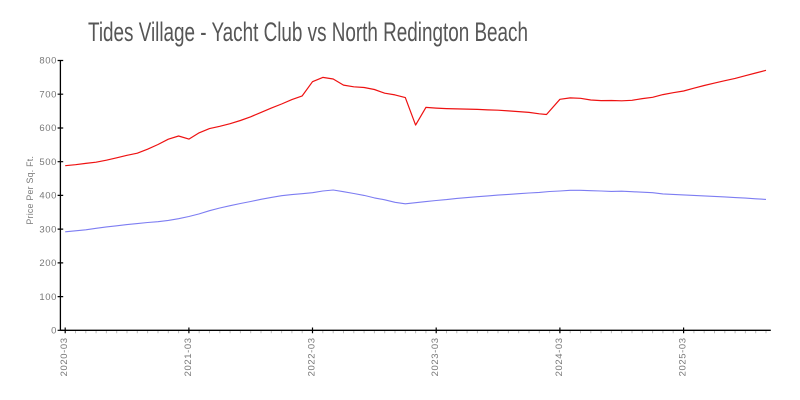 This screenshot has height=400, width=800. Describe the element at coordinates (312, 356) in the screenshot. I see `svg-text: 2022-03` at that location.